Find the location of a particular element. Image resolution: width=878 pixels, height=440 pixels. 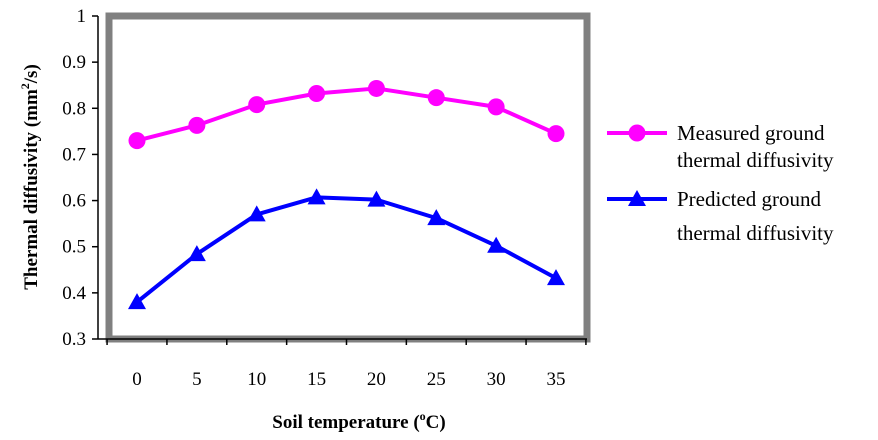

y-tick-label: 0.6 is located at coordinates (74, 201).